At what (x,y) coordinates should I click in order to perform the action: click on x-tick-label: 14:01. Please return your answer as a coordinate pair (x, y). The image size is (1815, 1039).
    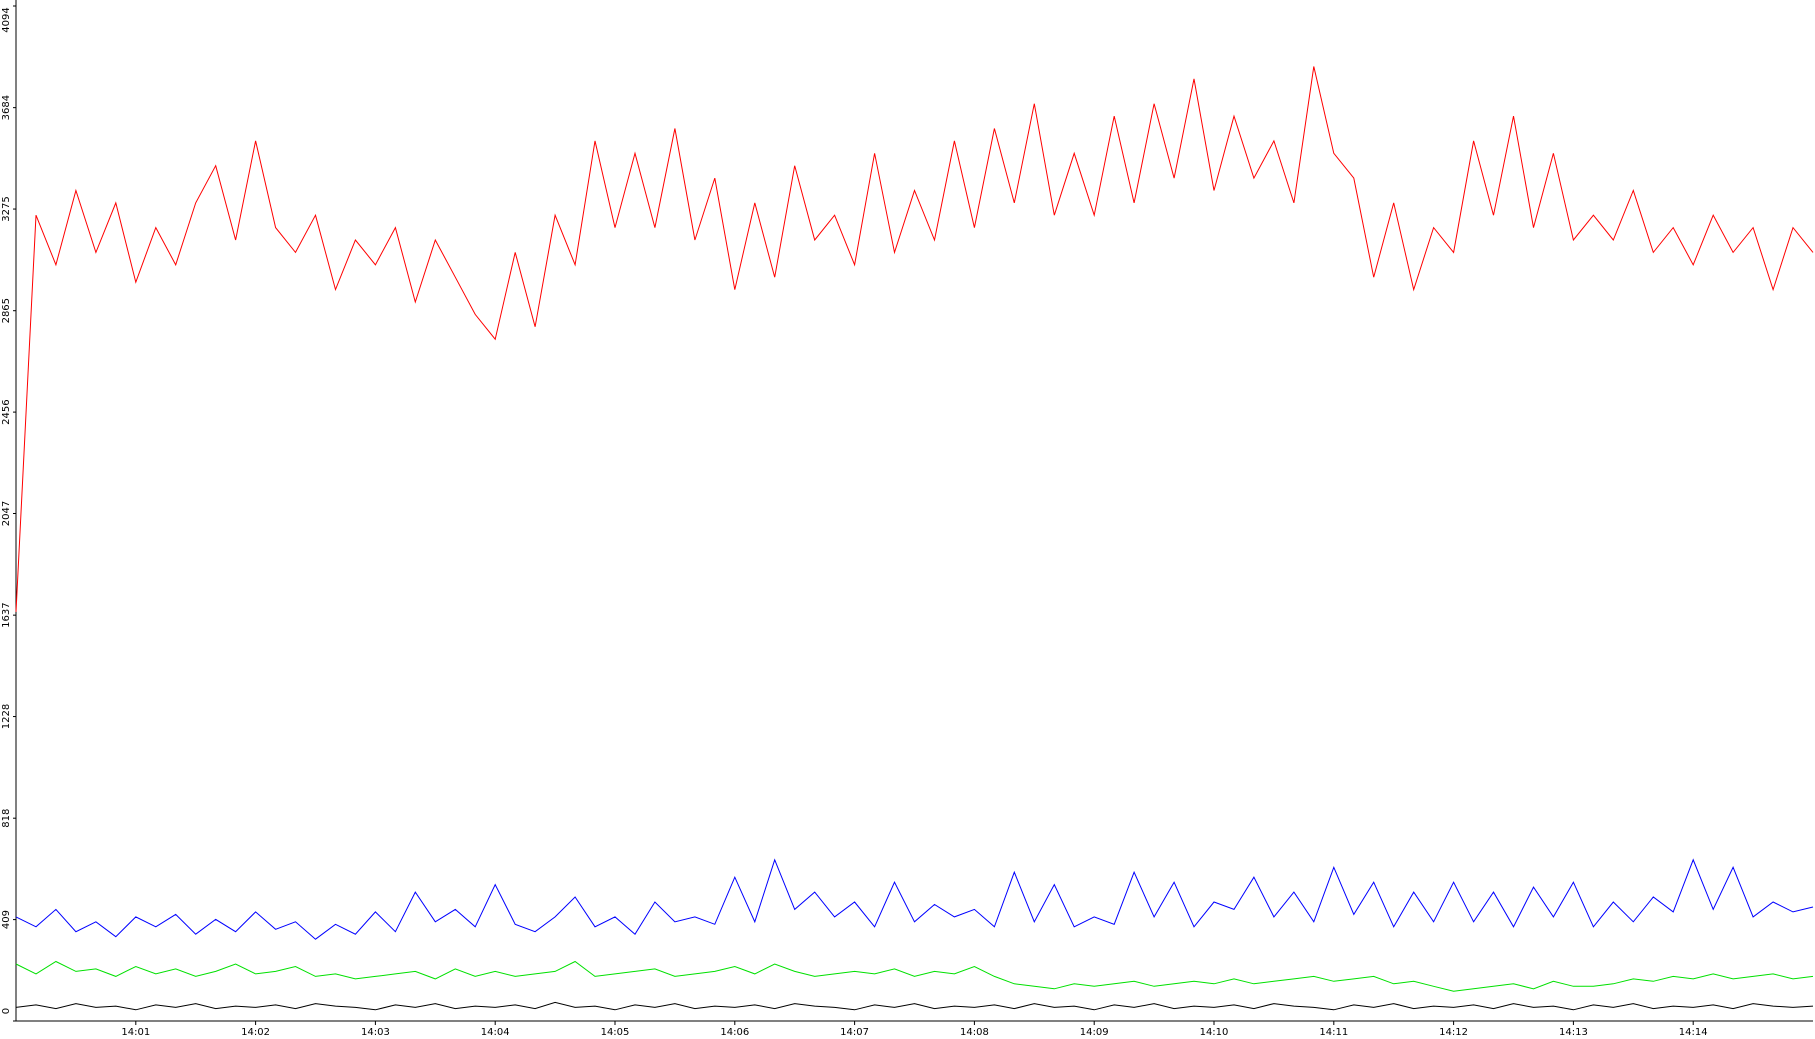
    Looking at the image, I should click on (135, 1032).